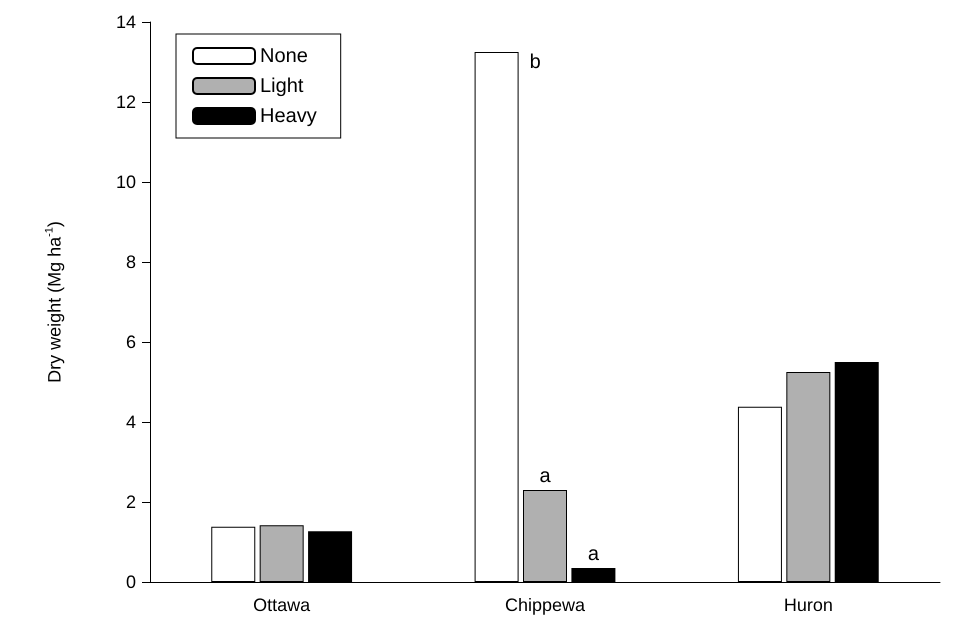  Describe the element at coordinates (282, 86) in the screenshot. I see `legend-label: Light` at that location.